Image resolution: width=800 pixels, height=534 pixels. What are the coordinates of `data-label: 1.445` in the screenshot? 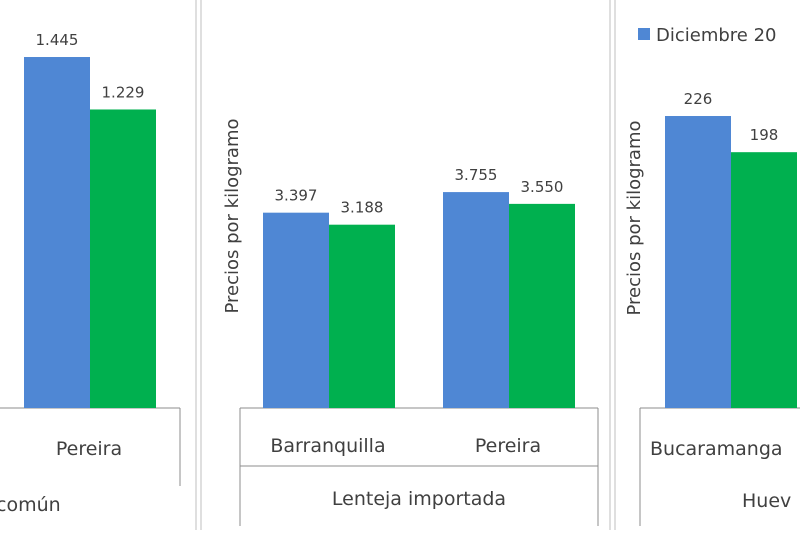 It's located at (57, 40).